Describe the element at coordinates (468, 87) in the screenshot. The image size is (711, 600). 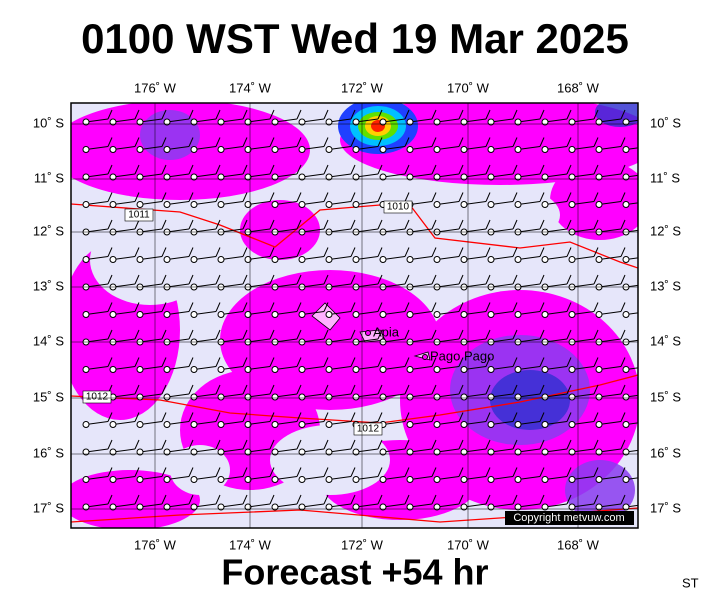
I see `lon-label: 170˚ W` at that location.